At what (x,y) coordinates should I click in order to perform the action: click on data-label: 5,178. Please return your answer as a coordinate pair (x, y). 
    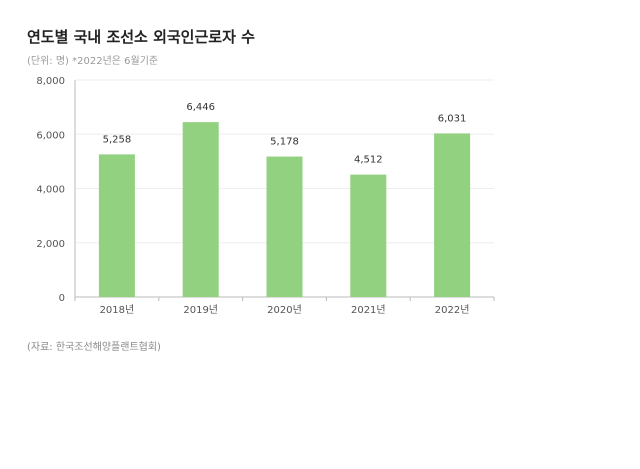
    Looking at the image, I should click on (284, 142).